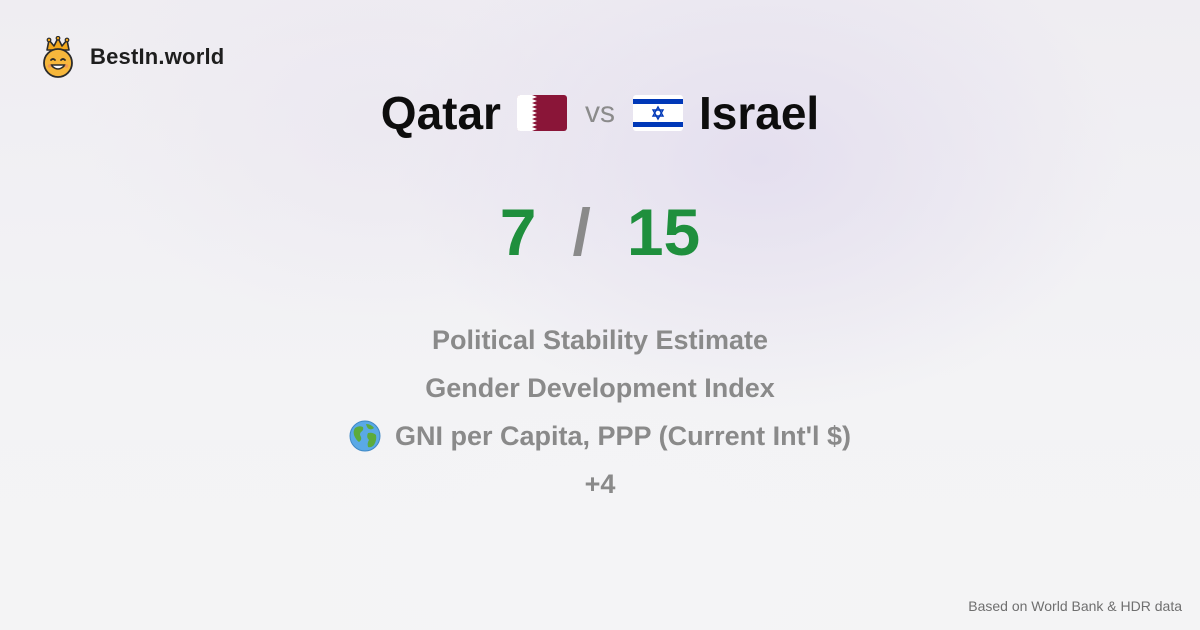  I want to click on indicator-label: GNI per Capita, PPP (Current Int'l $), so click(623, 436).